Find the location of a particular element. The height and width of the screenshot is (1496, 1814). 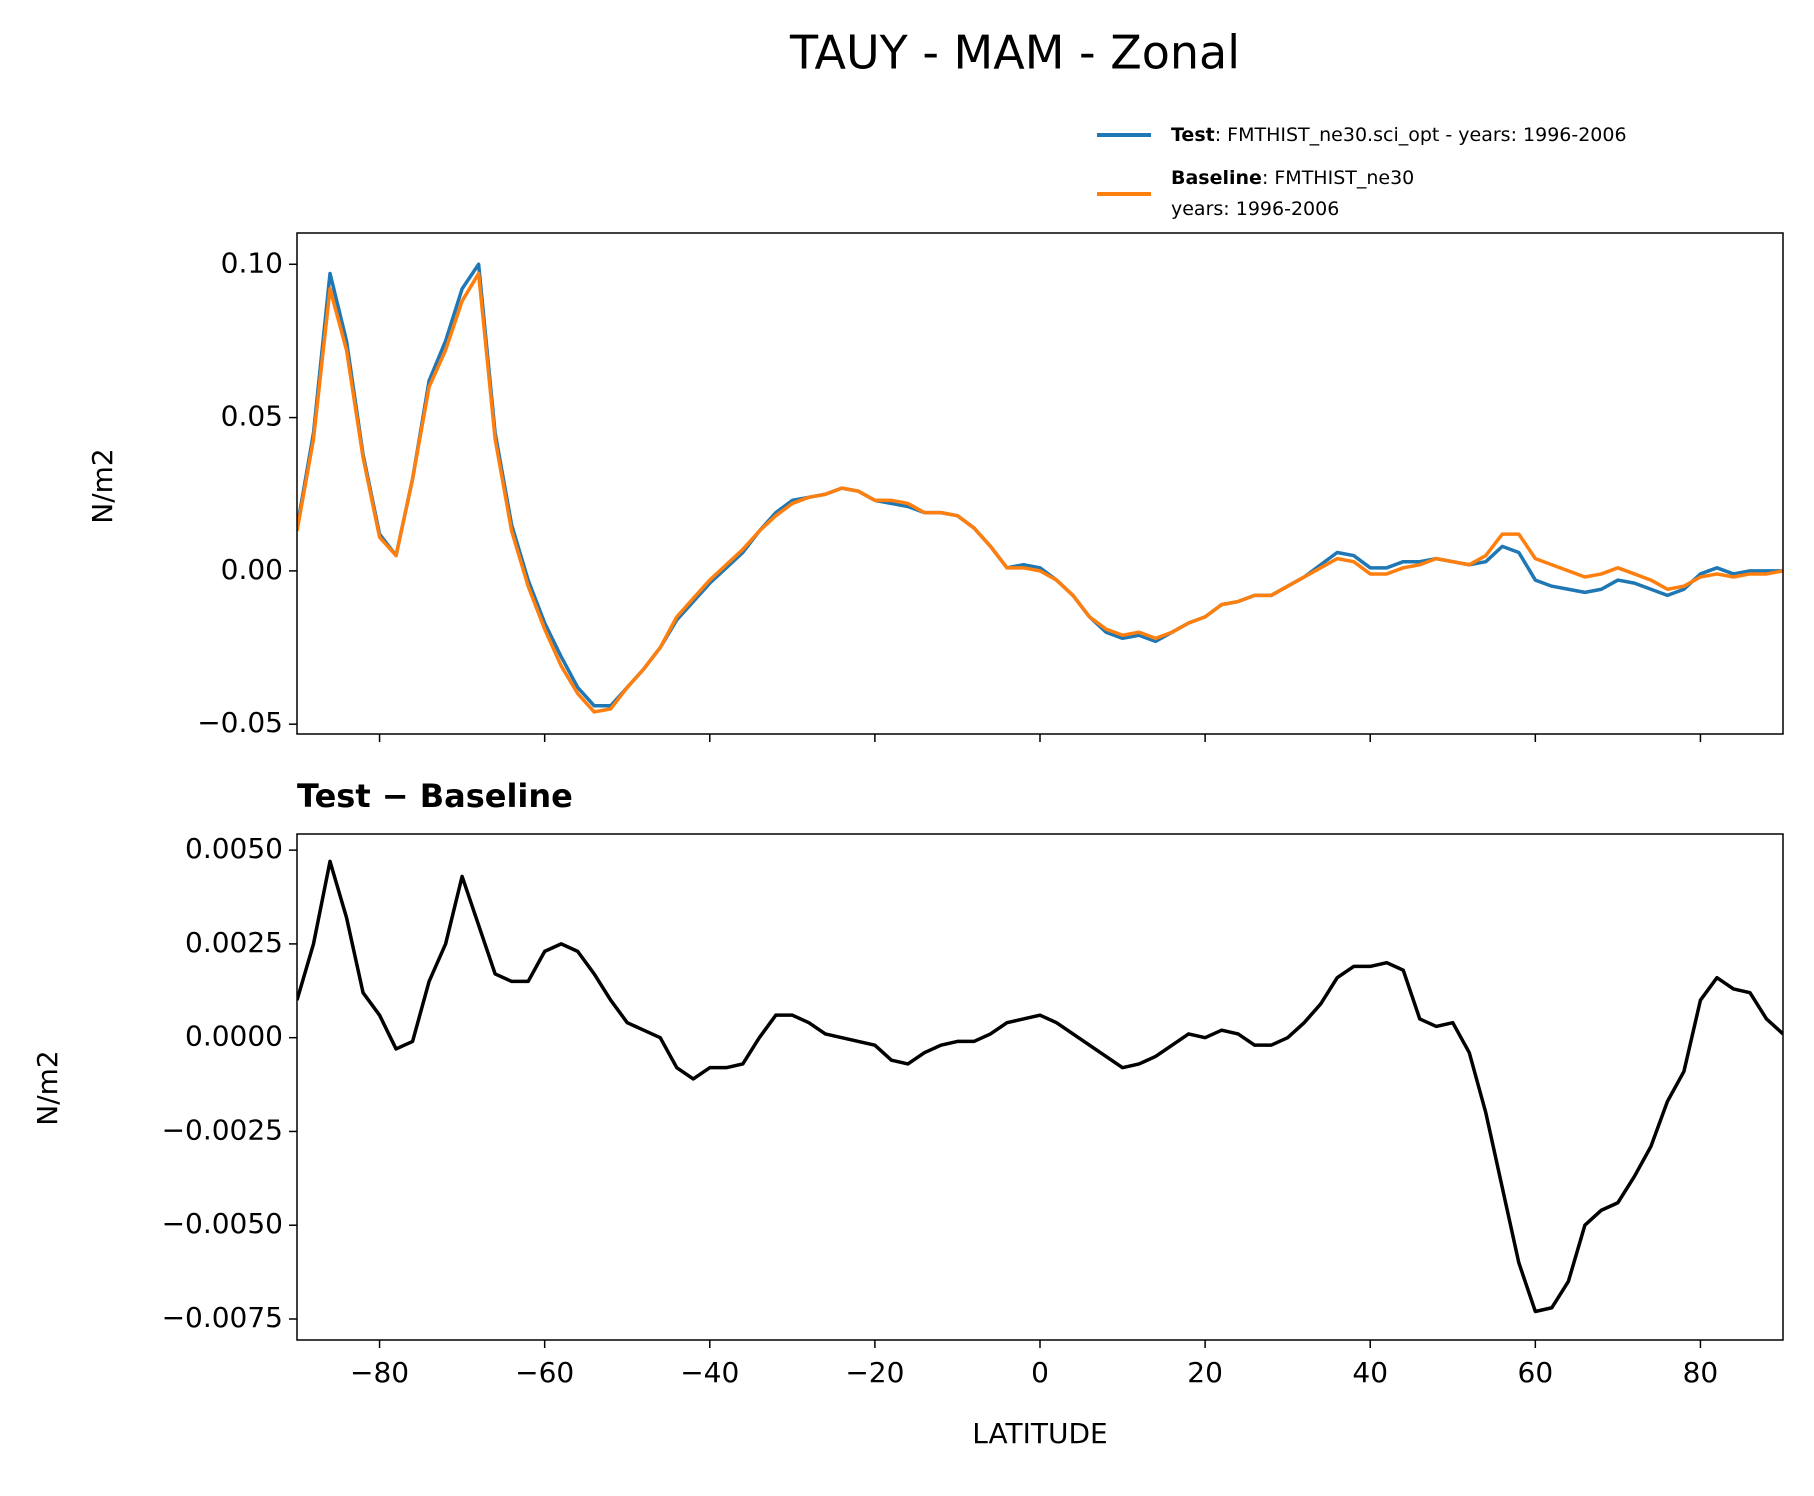

legend-name: Baseline is located at coordinates (1216, 178).